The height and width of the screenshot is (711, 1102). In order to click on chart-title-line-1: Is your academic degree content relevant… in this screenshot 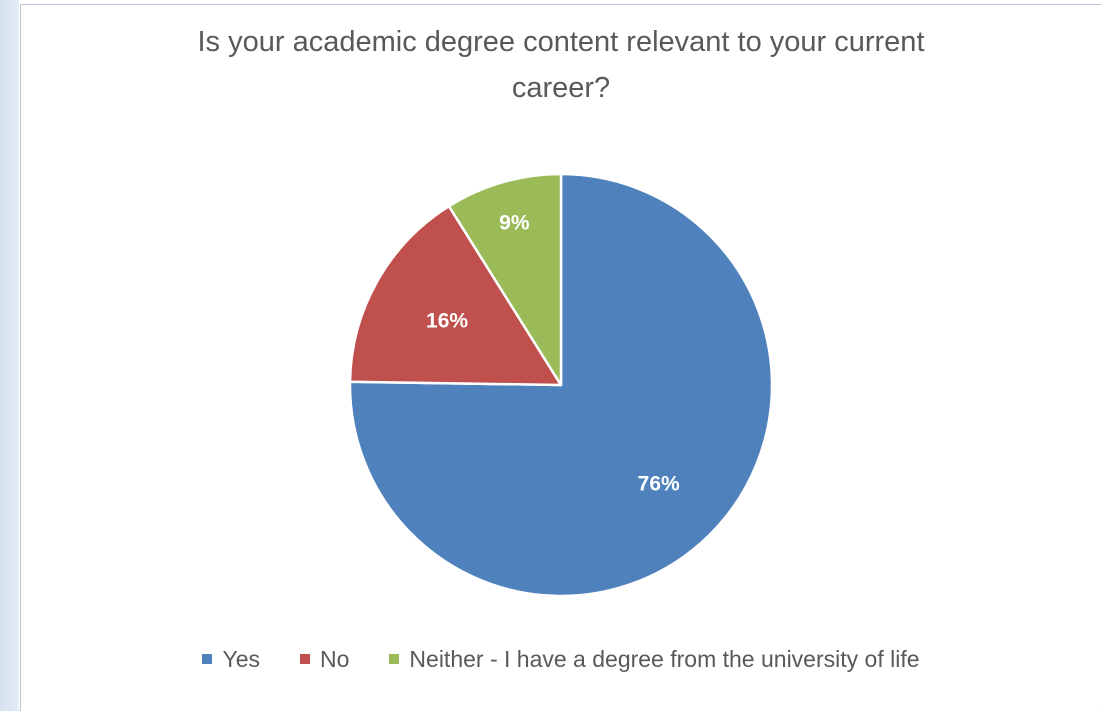, I will do `click(561, 42)`.